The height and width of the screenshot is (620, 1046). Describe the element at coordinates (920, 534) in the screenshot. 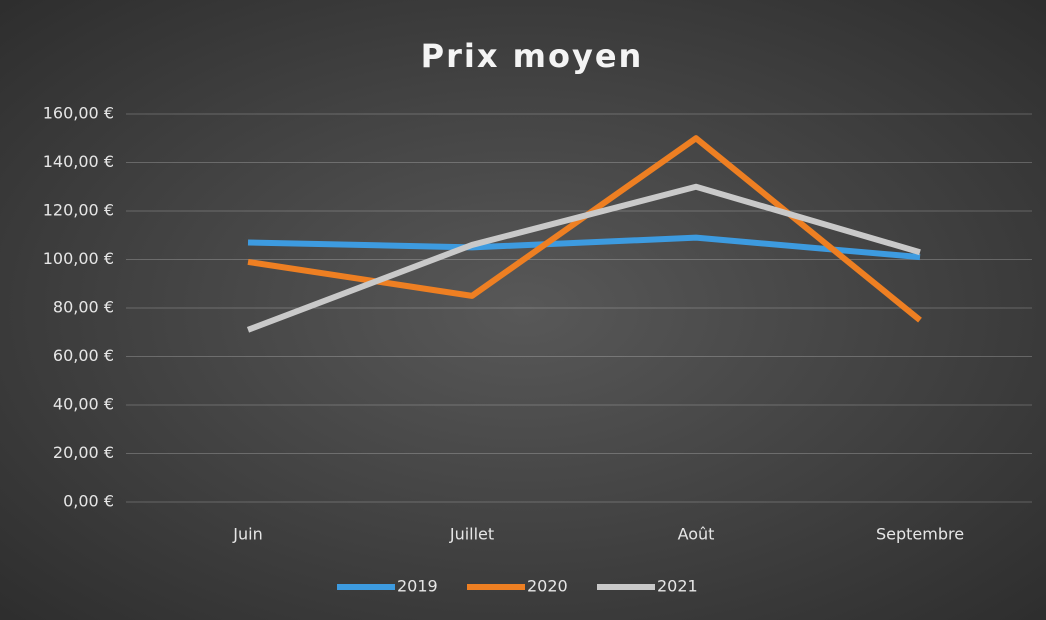

I see `x-tick-label: Septembre` at that location.